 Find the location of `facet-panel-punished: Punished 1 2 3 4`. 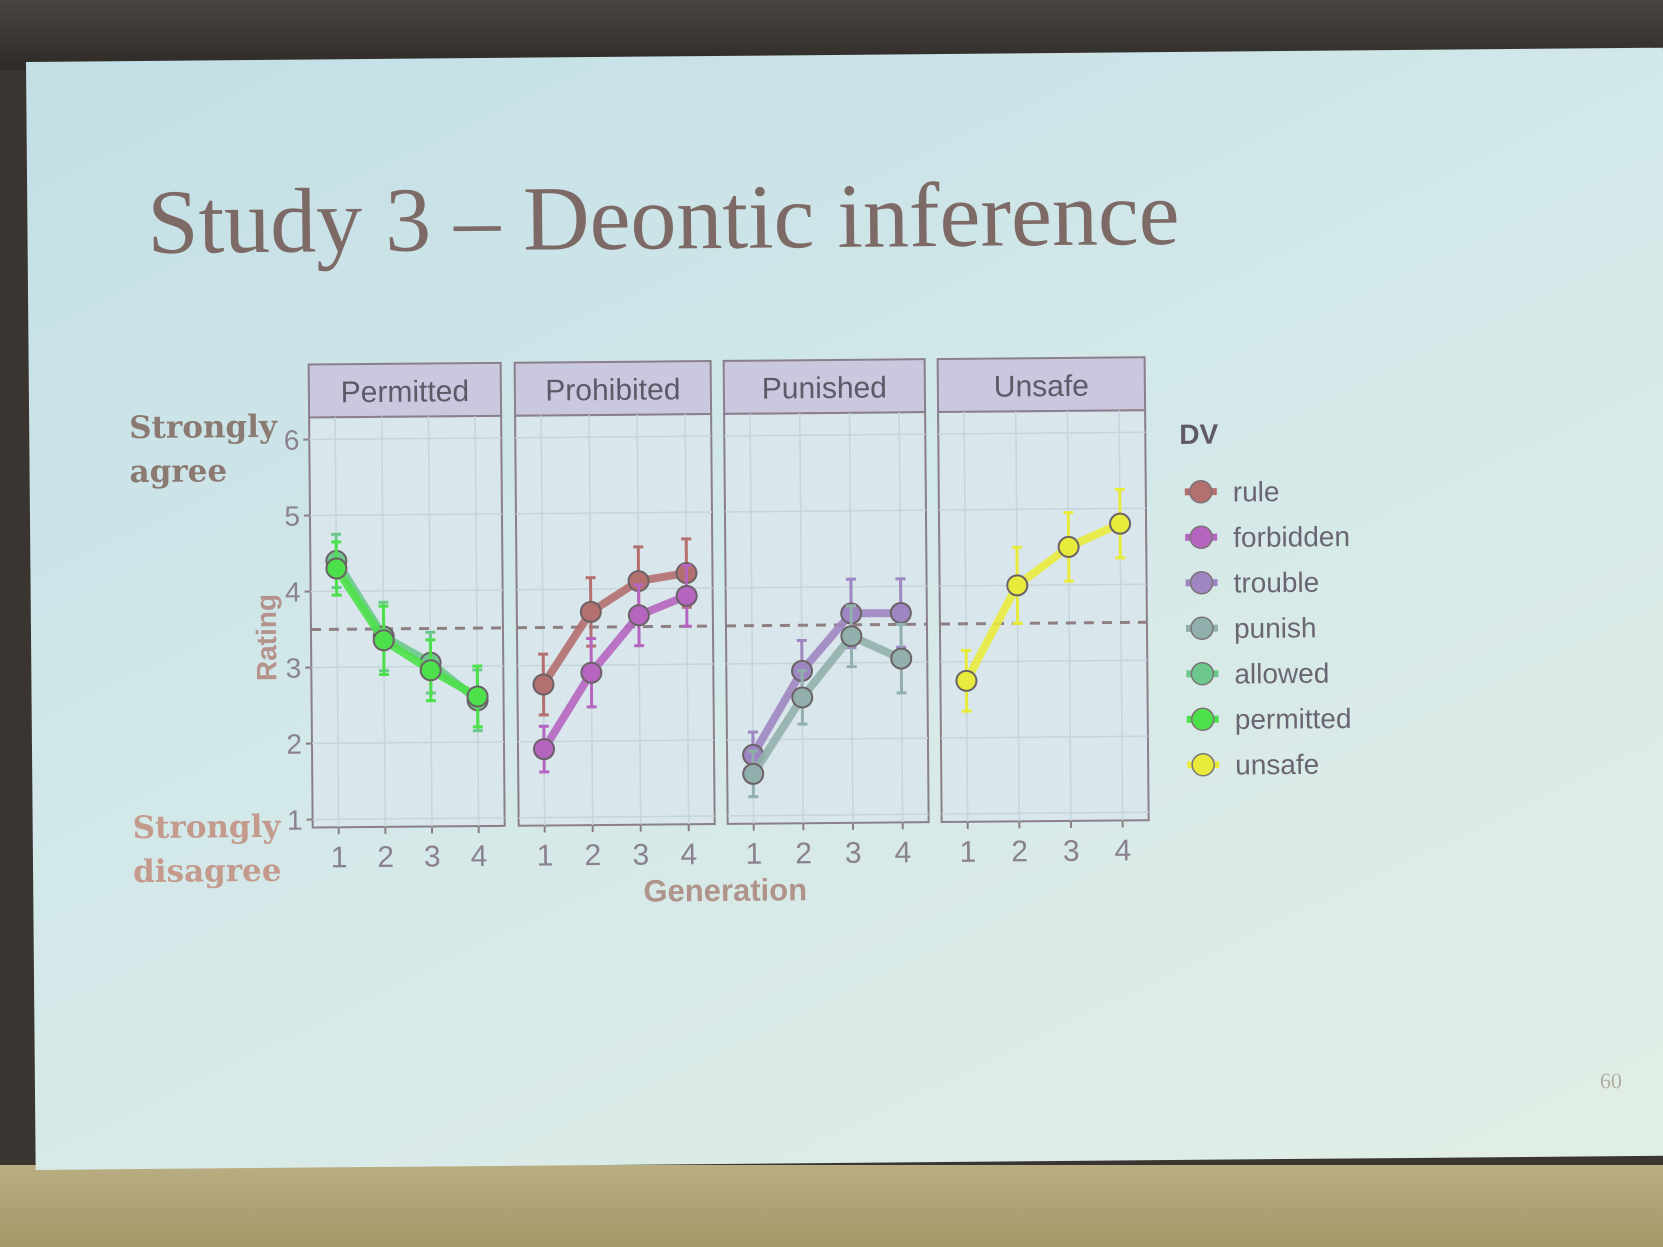

facet-panel-punished: Punished 1 2 3 4 is located at coordinates (826, 614).